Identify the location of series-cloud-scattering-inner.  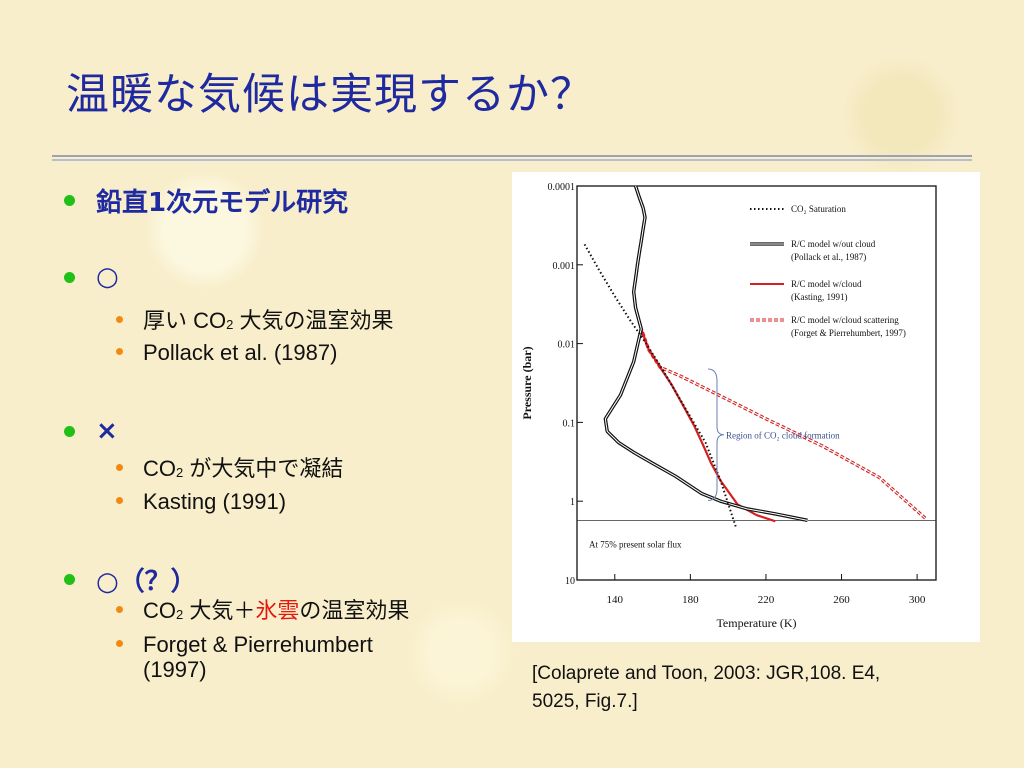
(780, 352).